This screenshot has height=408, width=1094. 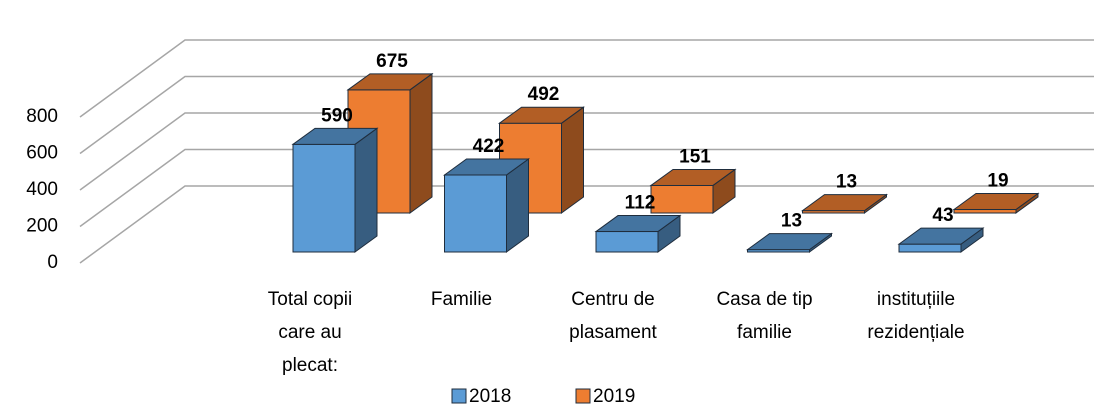 I want to click on x-tick-label: Familie, so click(x=461, y=299).